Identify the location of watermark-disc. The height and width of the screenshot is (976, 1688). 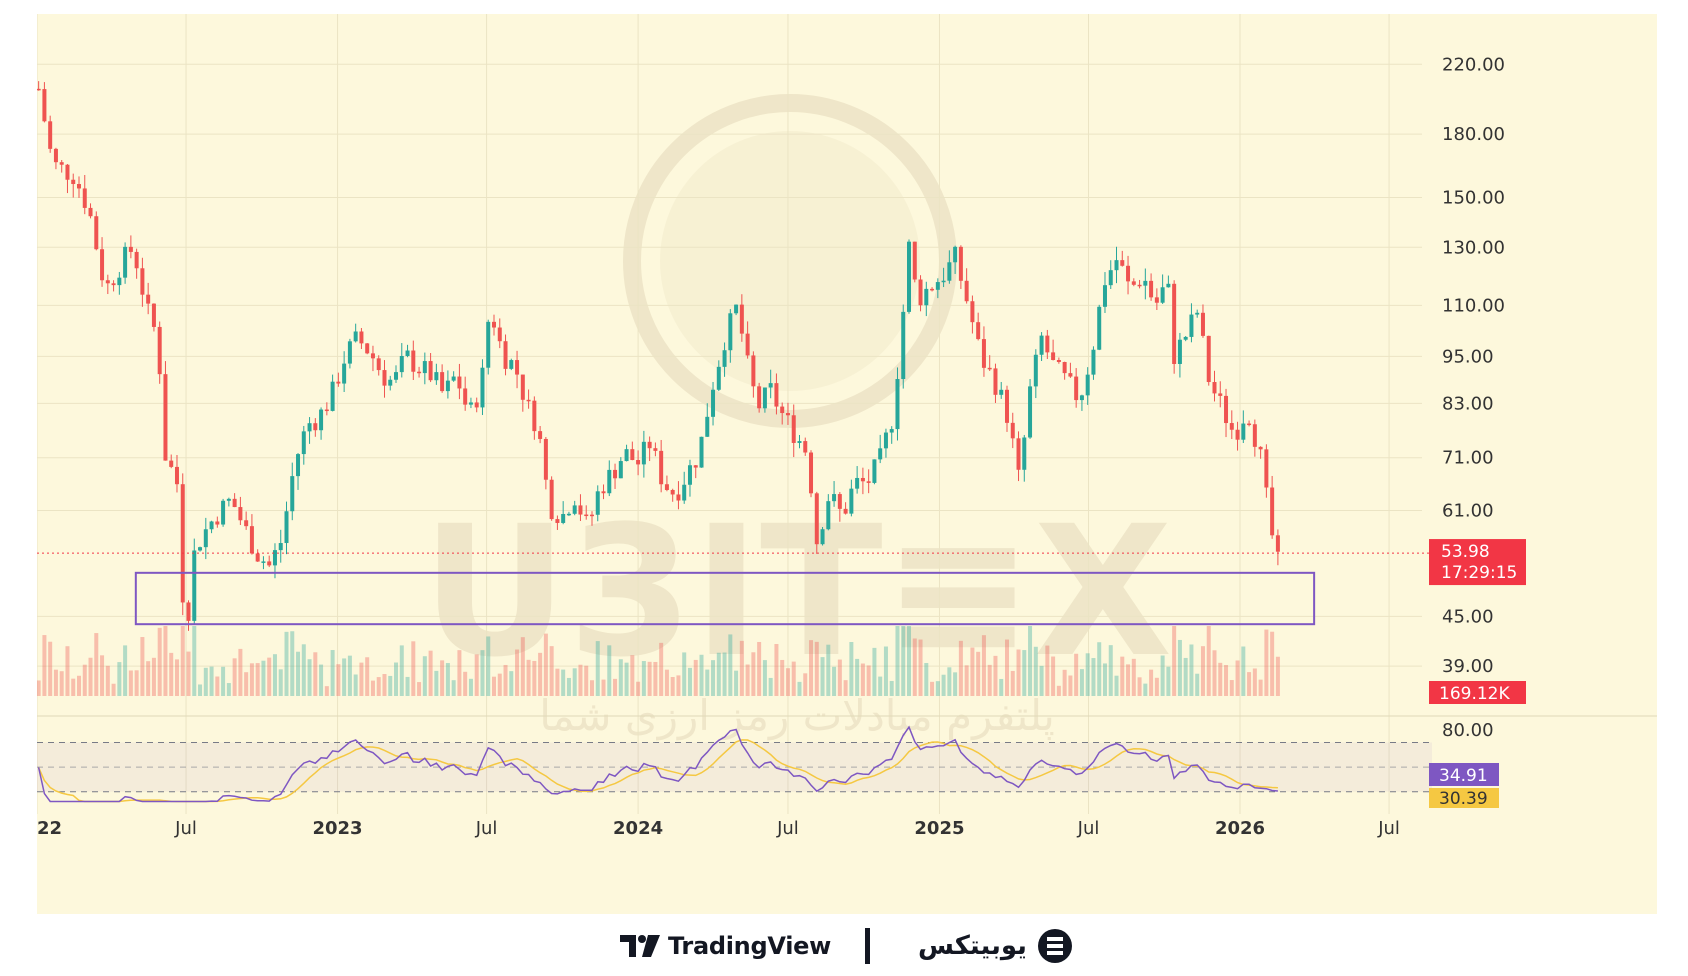
(790, 261).